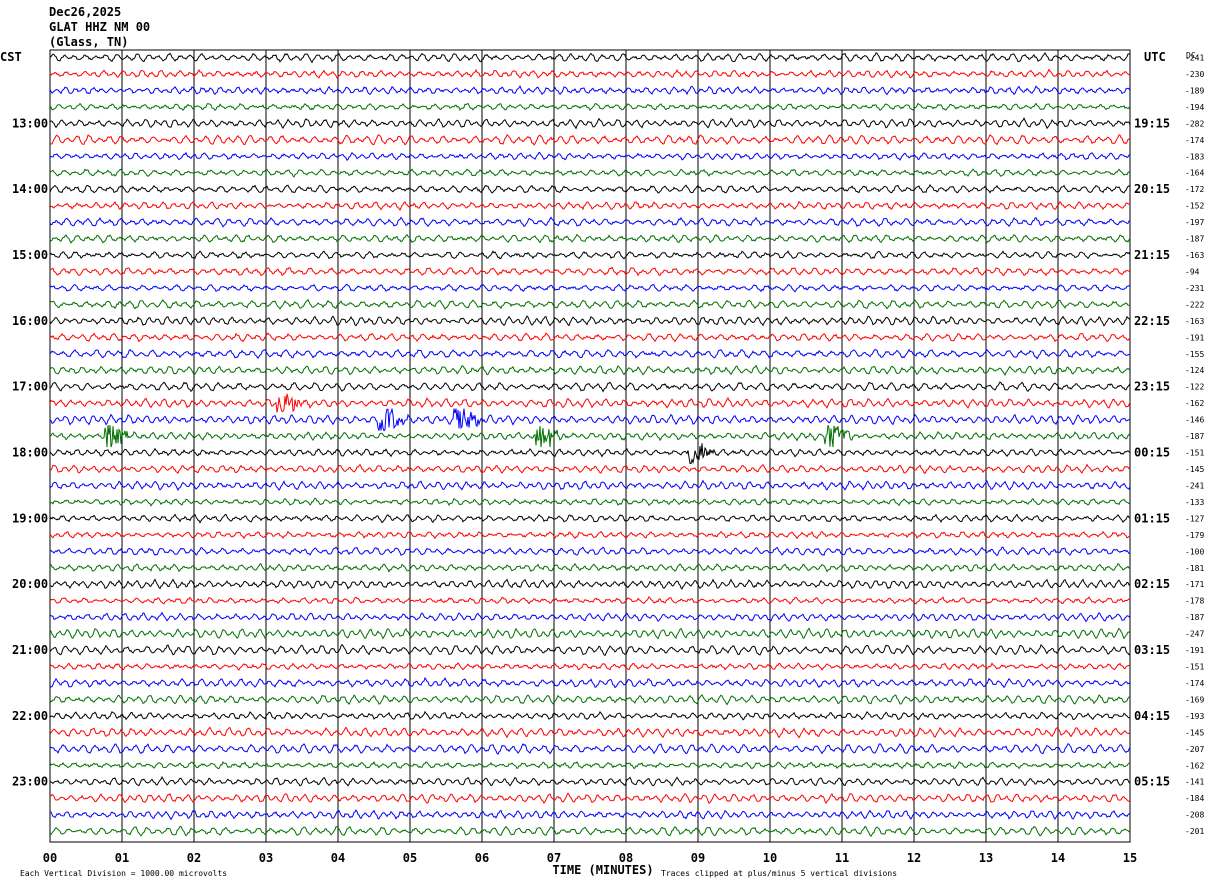 Image resolution: width=1210 pixels, height=886 pixels. I want to click on date-label: Dec26,2025, so click(85, 12).